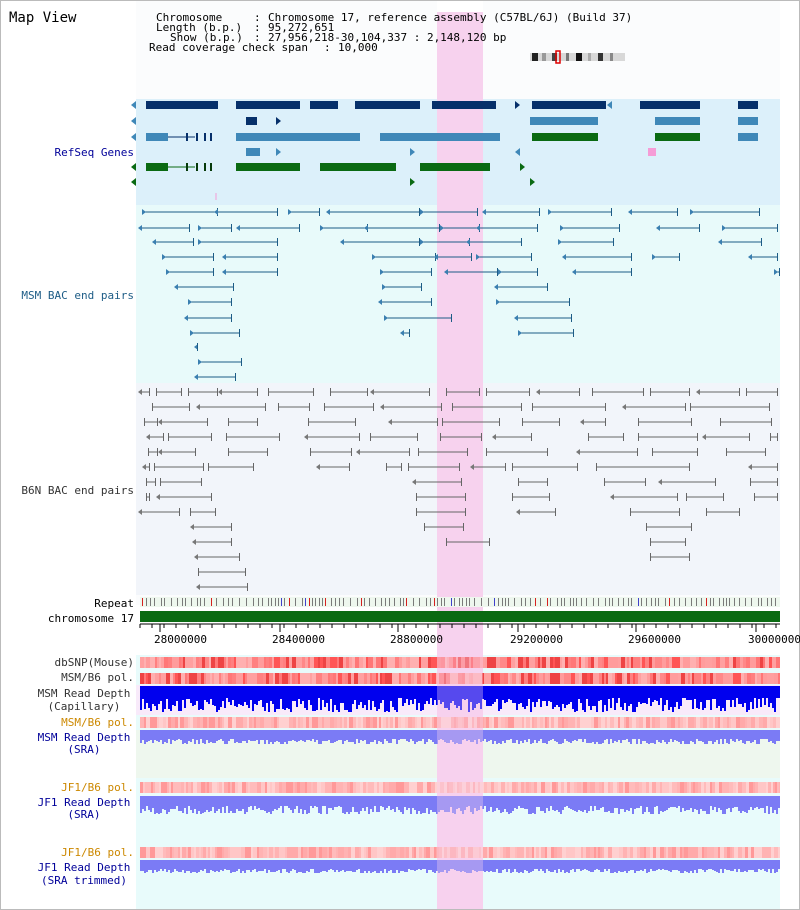 The width and height of the screenshot is (800, 910). Describe the element at coordinates (77, 295) in the screenshot. I see `track-label-msm-bac: MSM BAC end pairs` at that location.